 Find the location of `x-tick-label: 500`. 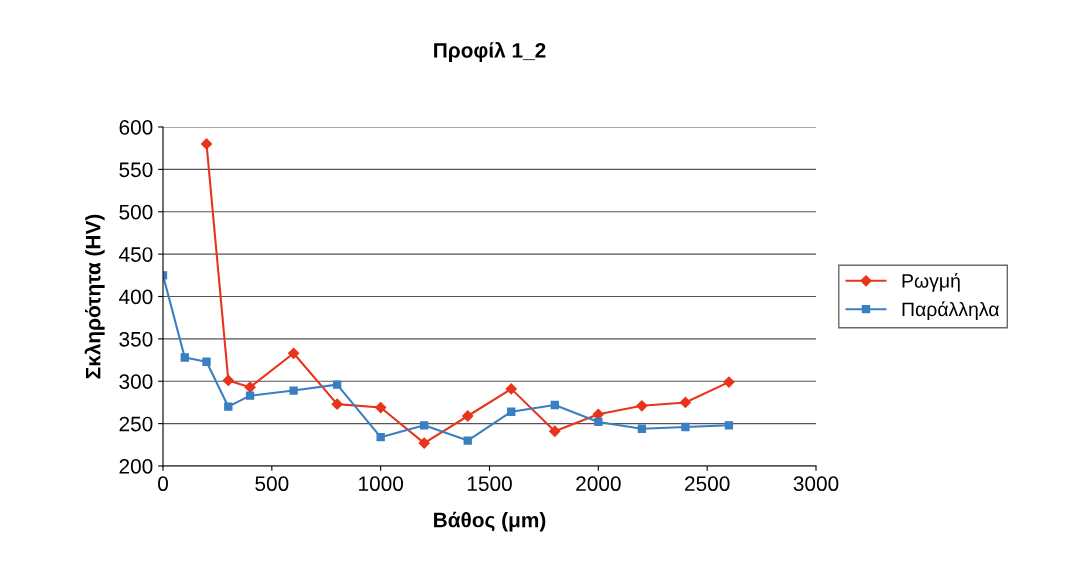

x-tick-label: 500 is located at coordinates (272, 484).